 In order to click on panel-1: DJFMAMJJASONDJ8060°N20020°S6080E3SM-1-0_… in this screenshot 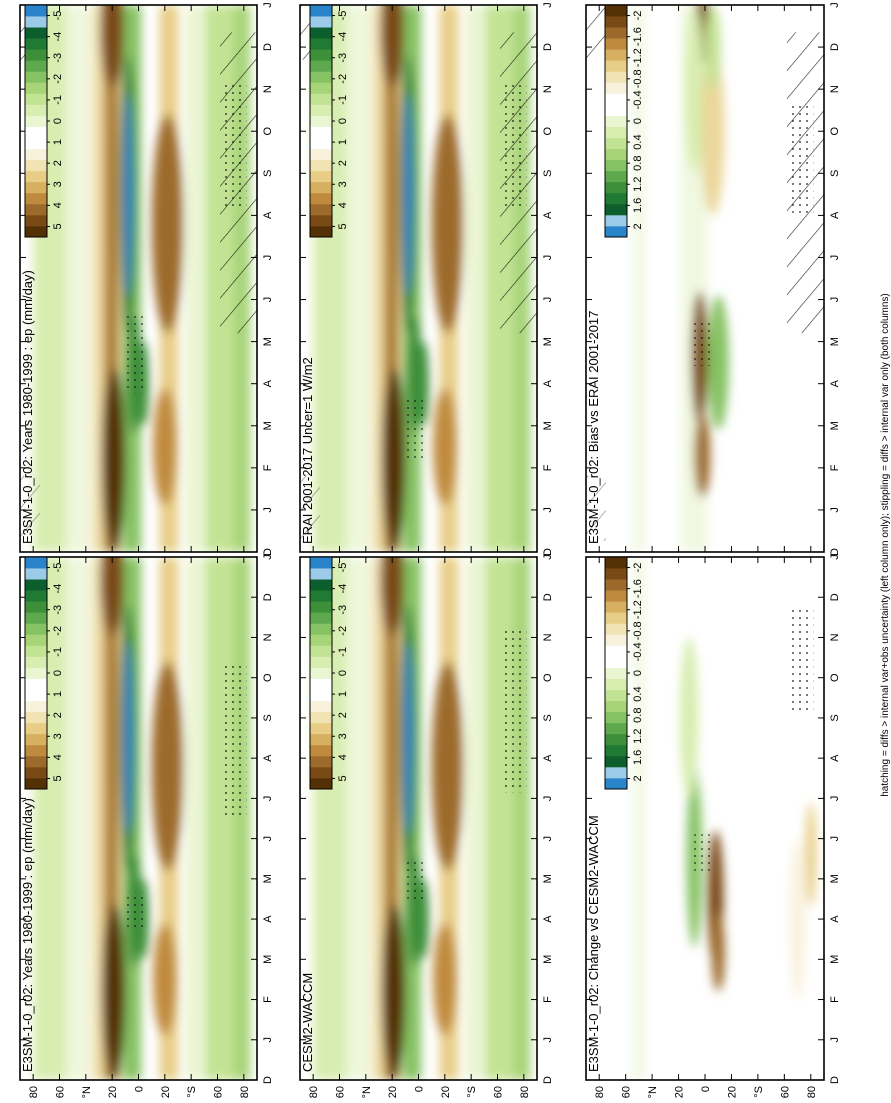, I will do `click(146, 286)`.